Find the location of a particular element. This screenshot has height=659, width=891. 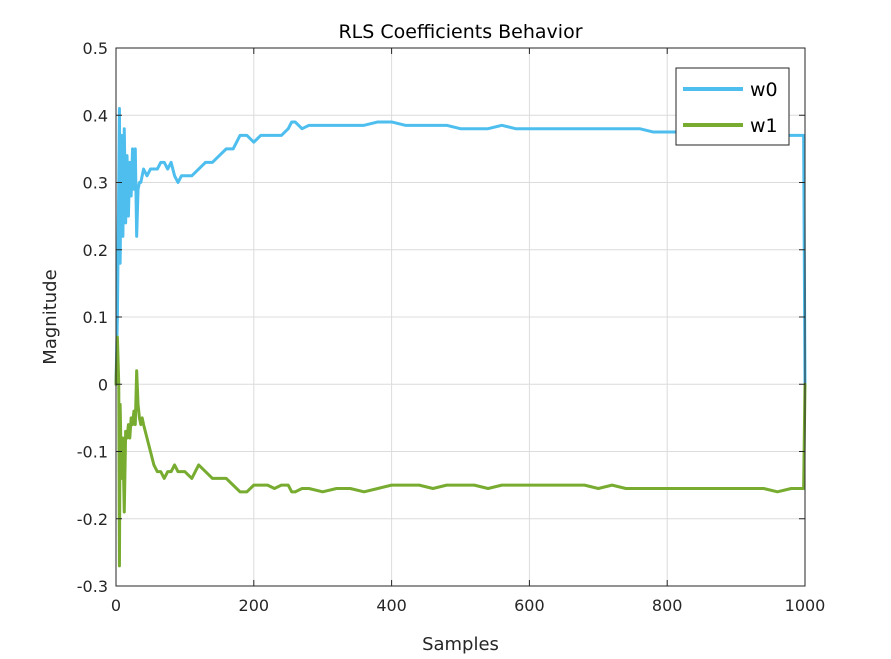

y-tick-label: 0.5 is located at coordinates (95, 48).